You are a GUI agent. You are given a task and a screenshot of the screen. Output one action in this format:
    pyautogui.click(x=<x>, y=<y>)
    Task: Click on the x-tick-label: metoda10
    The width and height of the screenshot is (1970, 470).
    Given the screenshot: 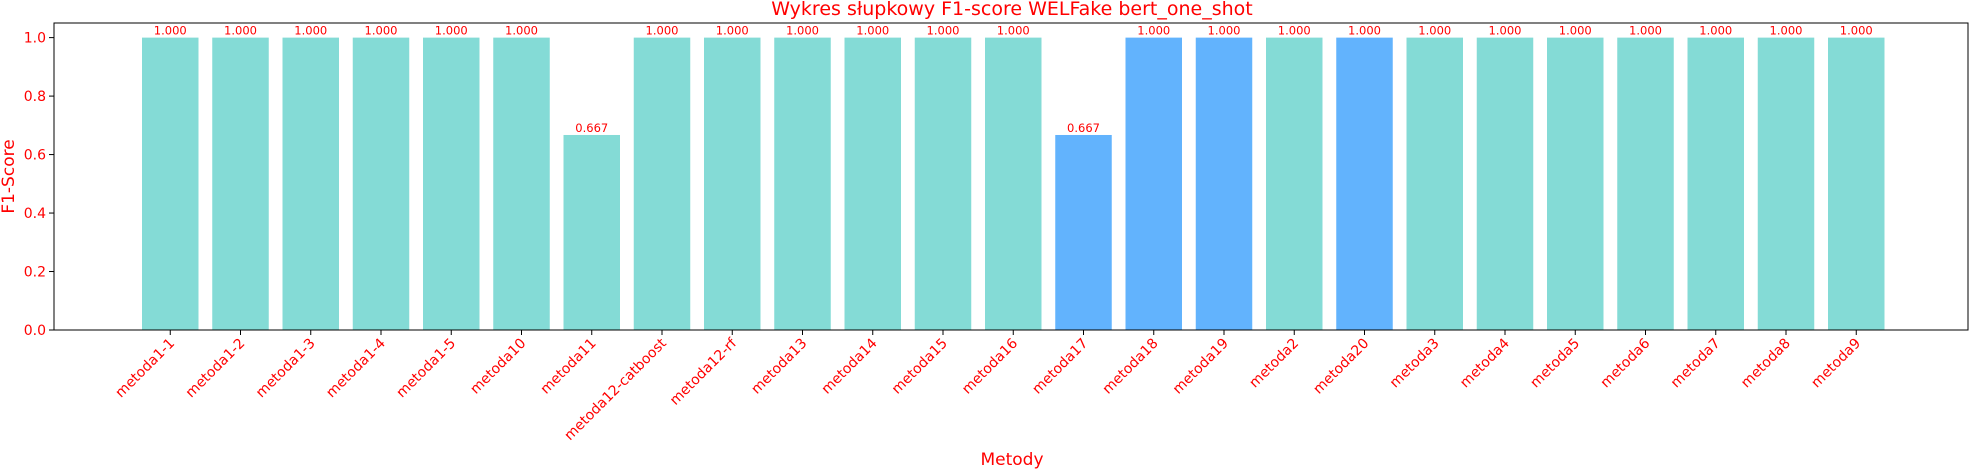 What is the action you would take?
    pyautogui.click(x=498, y=367)
    